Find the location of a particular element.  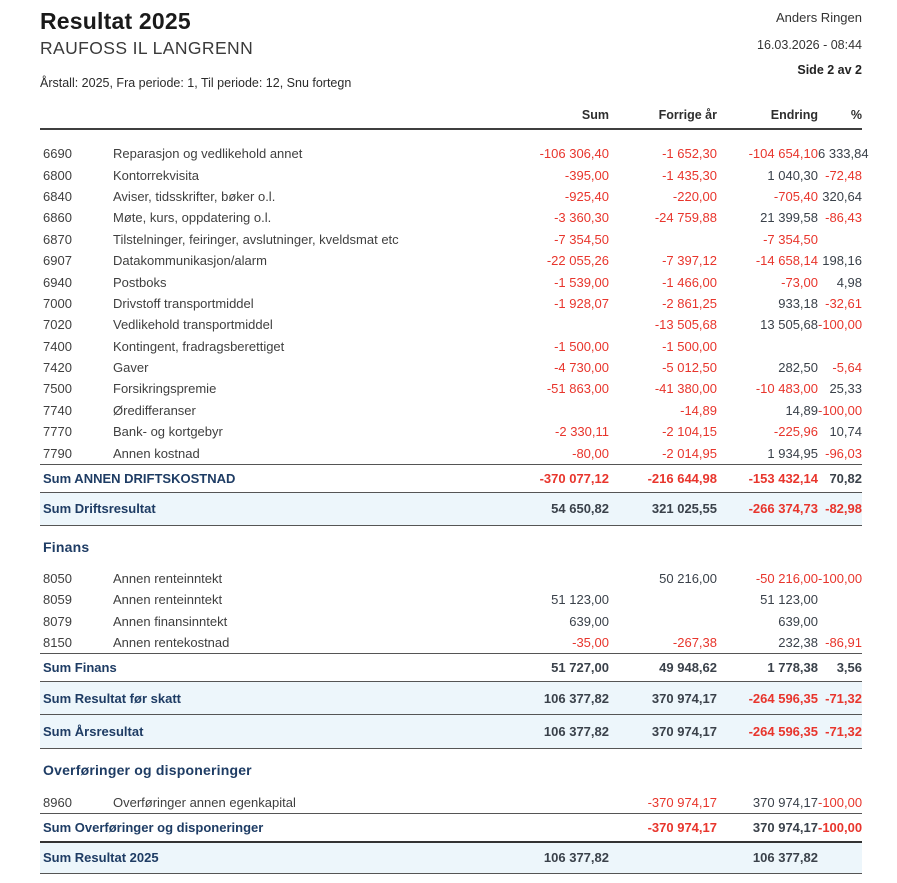

column-header-percent: % is located at coordinates (856, 115).